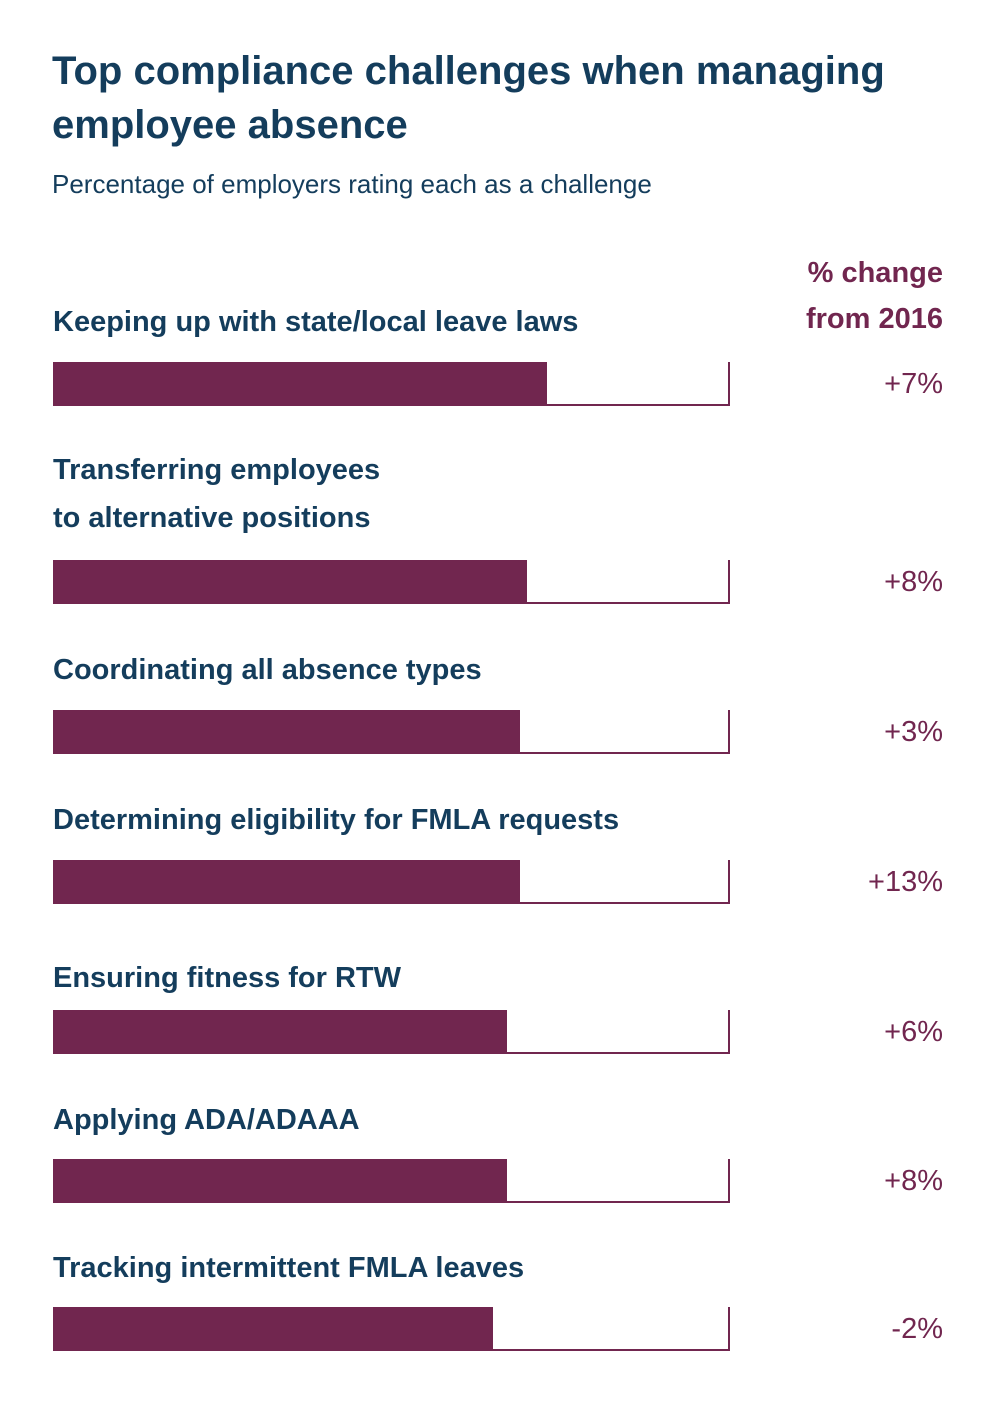  Describe the element at coordinates (913, 732) in the screenshot. I see `change-value: +3%` at that location.